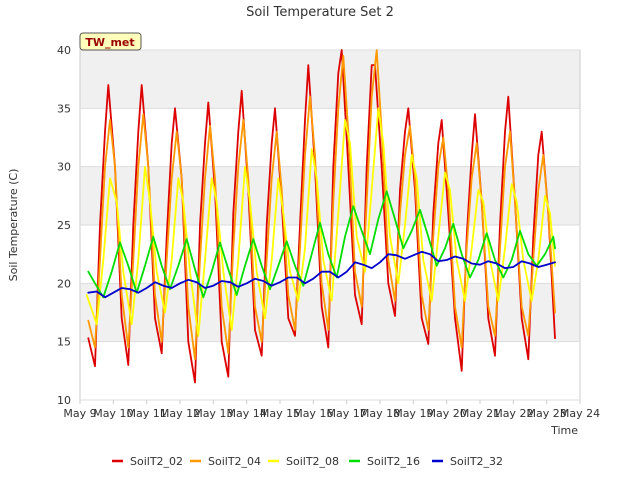  I want to click on legend-item-soilt2_02: SoilT2_02, so click(147, 461).